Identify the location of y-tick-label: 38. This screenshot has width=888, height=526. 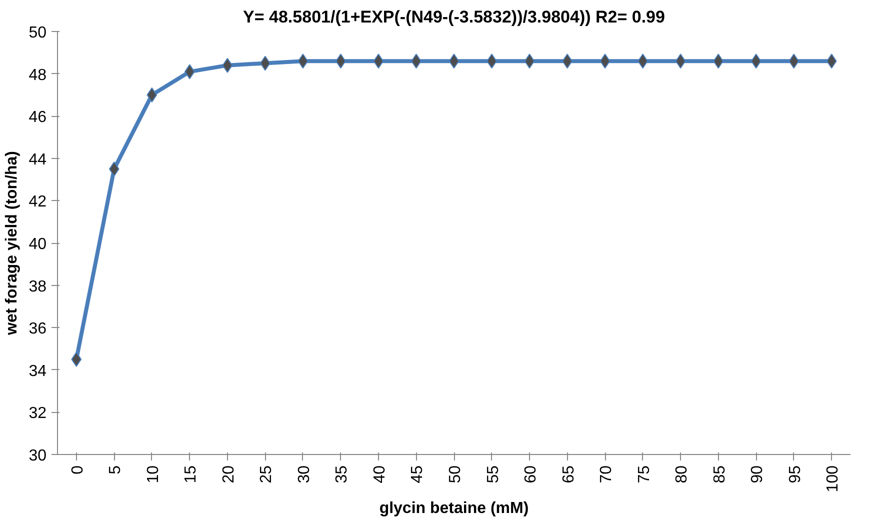
(37, 287).